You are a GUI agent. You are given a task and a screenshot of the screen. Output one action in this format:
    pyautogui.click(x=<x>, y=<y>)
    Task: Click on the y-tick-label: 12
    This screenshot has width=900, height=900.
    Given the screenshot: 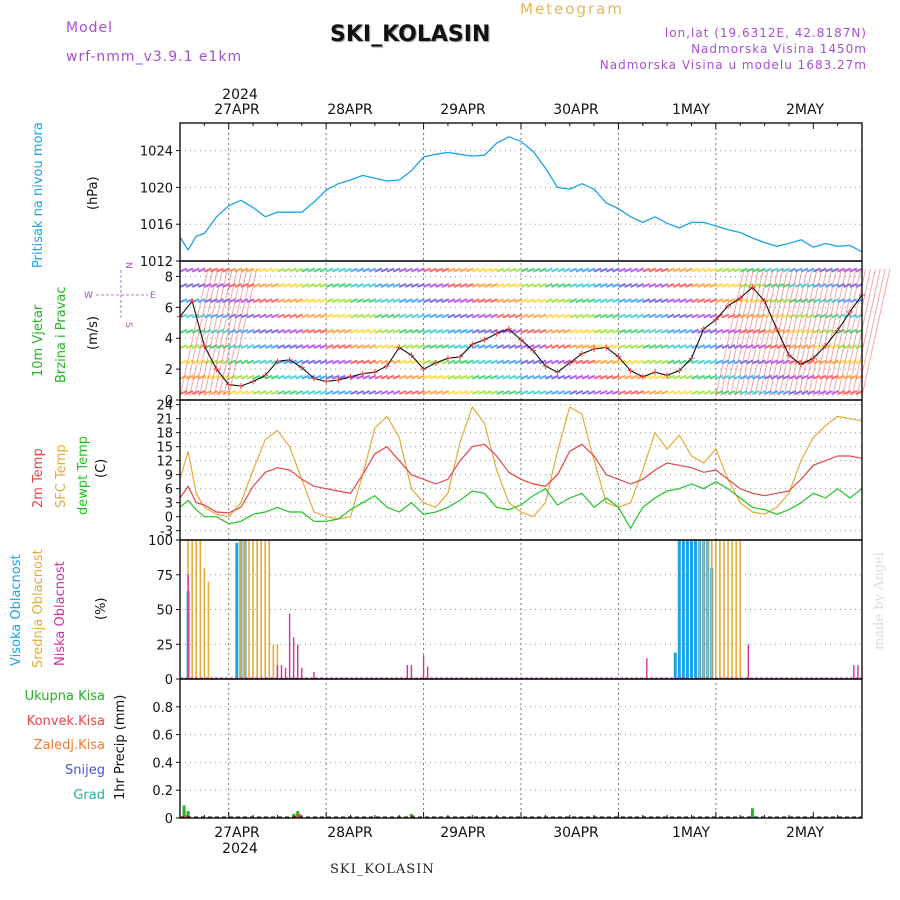 What is the action you would take?
    pyautogui.click(x=164, y=462)
    